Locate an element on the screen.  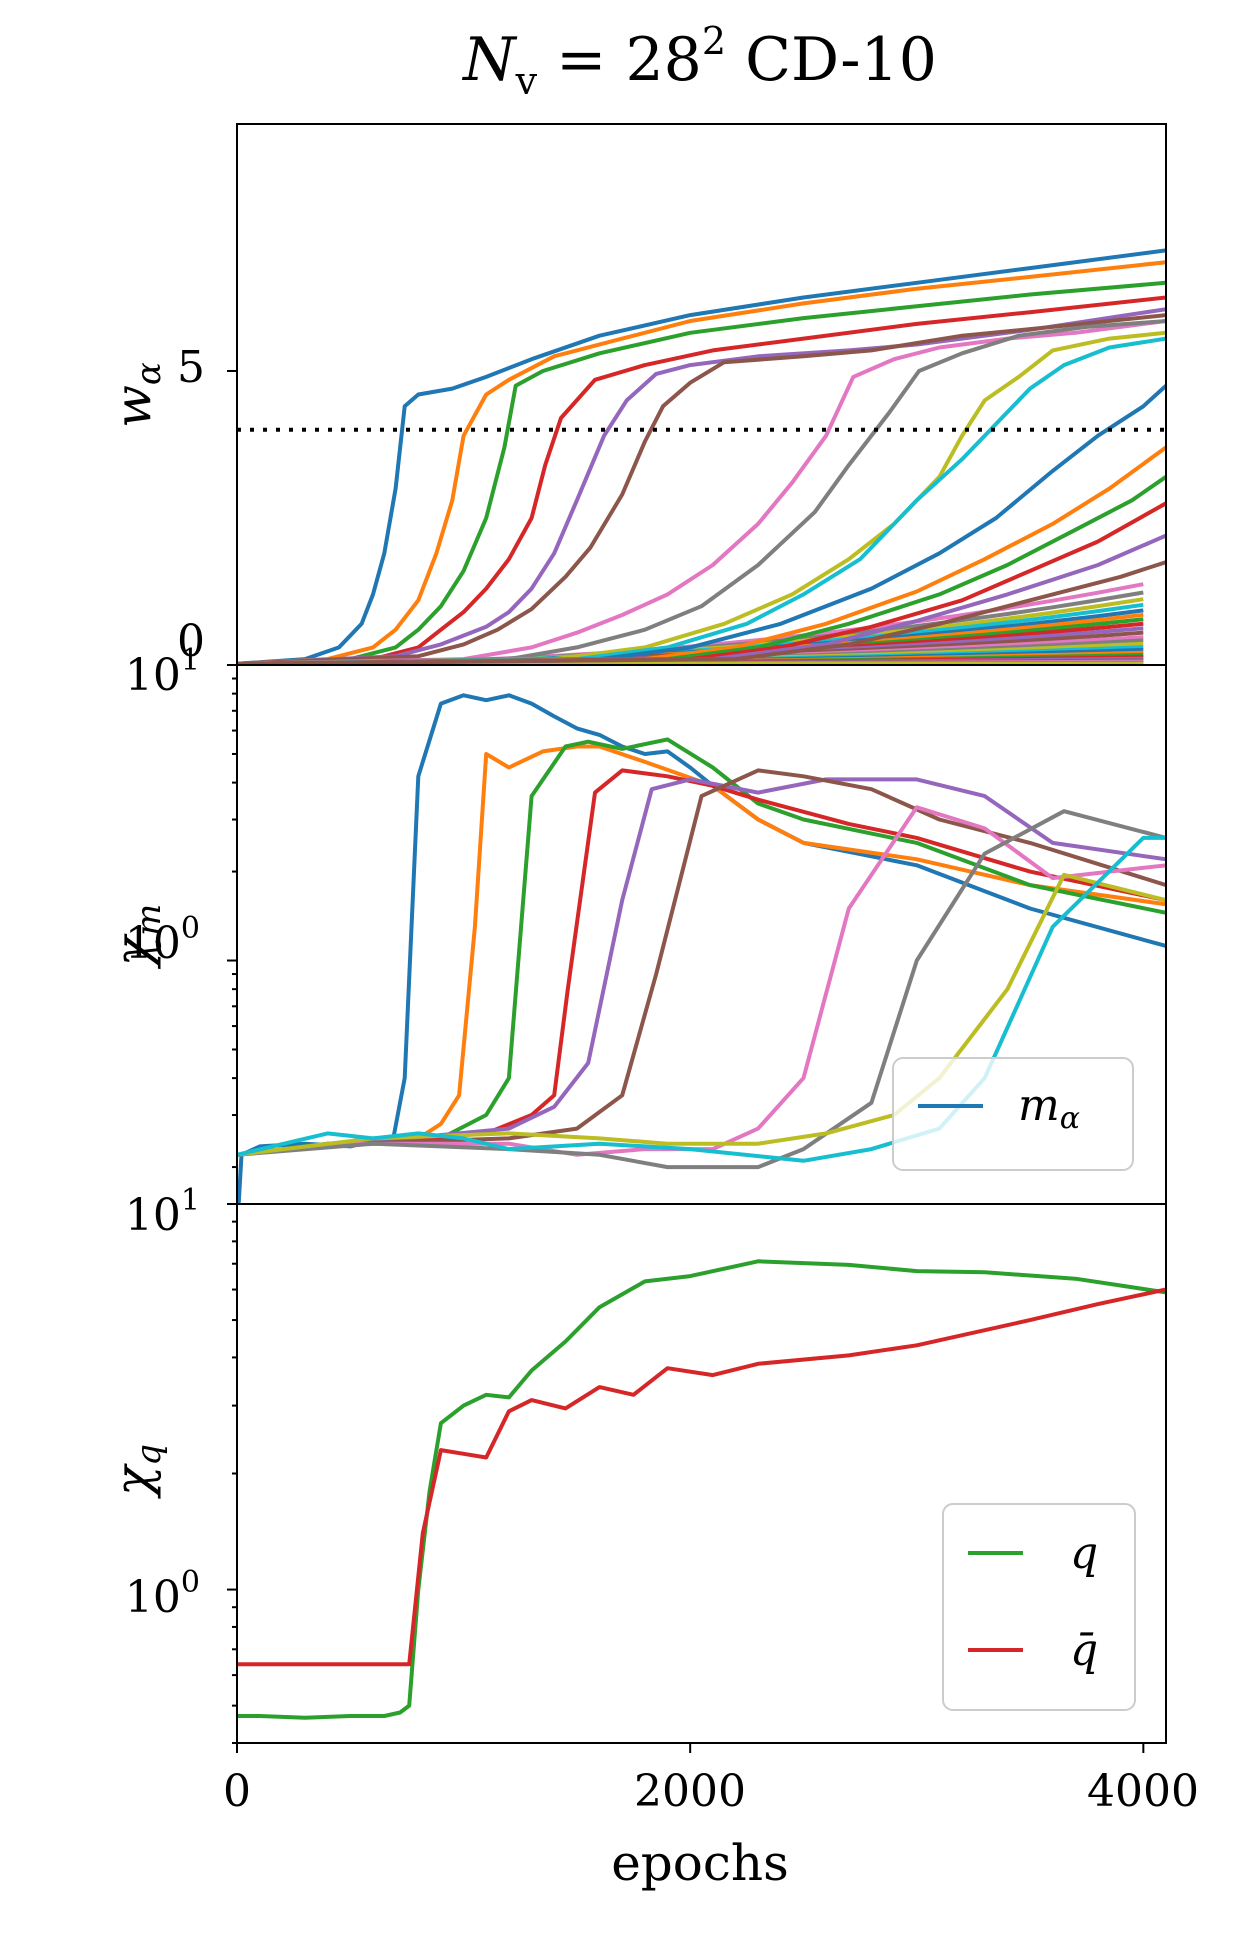
w-series-w10 is located at coordinates (701, 500).